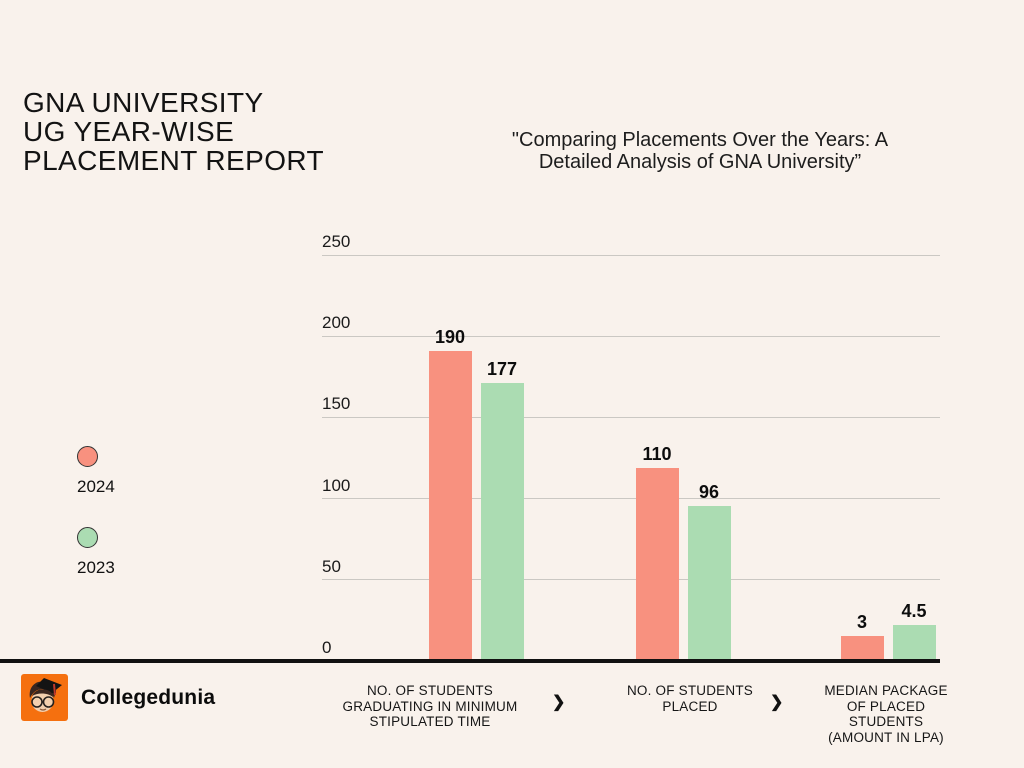 This screenshot has height=768, width=1024. I want to click on page-subtitle-line: Detailed Analysis of GNA University”, so click(700, 162).